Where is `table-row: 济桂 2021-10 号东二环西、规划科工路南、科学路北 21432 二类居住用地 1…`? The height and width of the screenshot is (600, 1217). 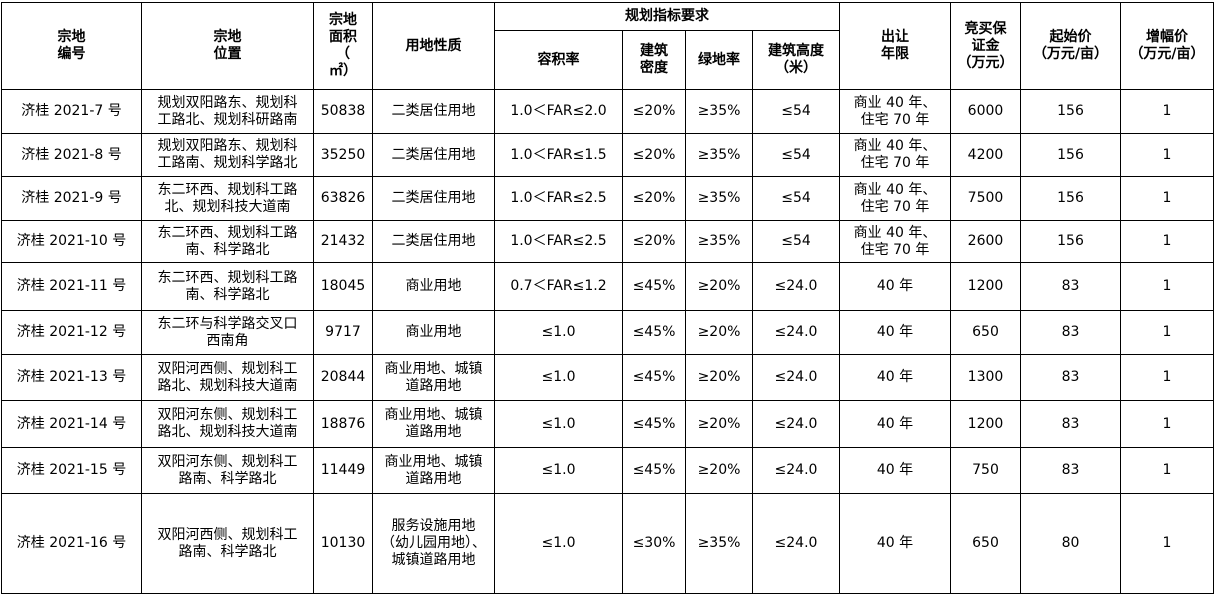
table-row: 济桂 2021-10 号东二环西、规划科工路南、科学路北 21432 二类居住用地 1… is located at coordinates (607, 241).